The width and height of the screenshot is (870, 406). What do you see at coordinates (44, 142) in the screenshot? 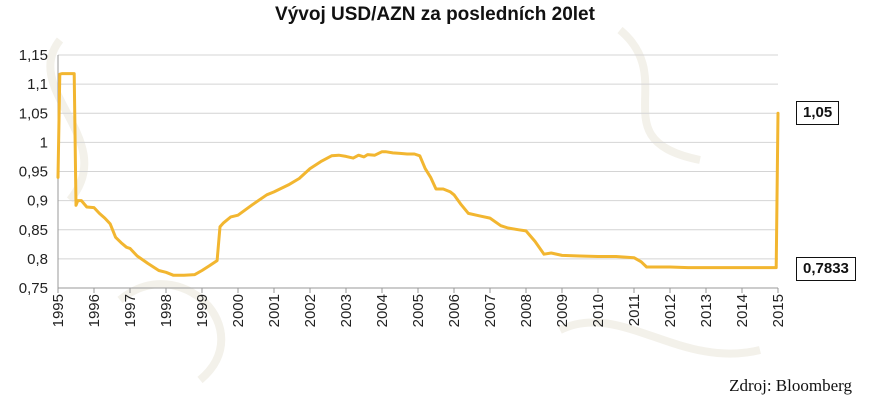
I see `y-tick-label: 1` at bounding box center [44, 142].